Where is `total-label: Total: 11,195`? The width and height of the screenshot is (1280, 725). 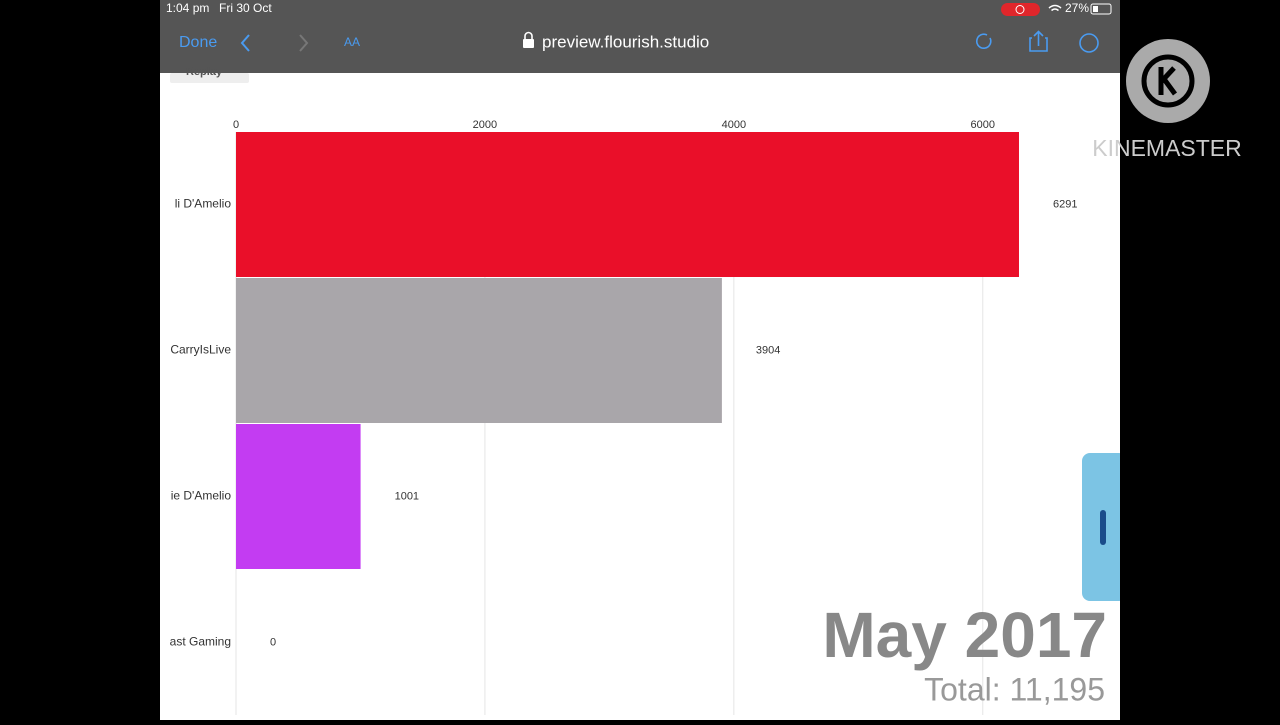 total-label: Total: 11,195 is located at coordinates (1014, 689).